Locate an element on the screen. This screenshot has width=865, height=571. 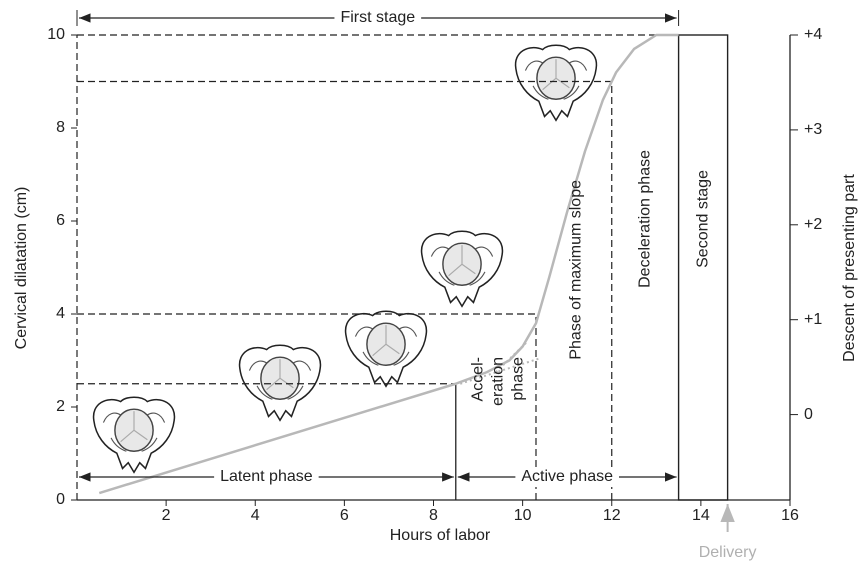
second-stage-box is located at coordinates (703, 267).